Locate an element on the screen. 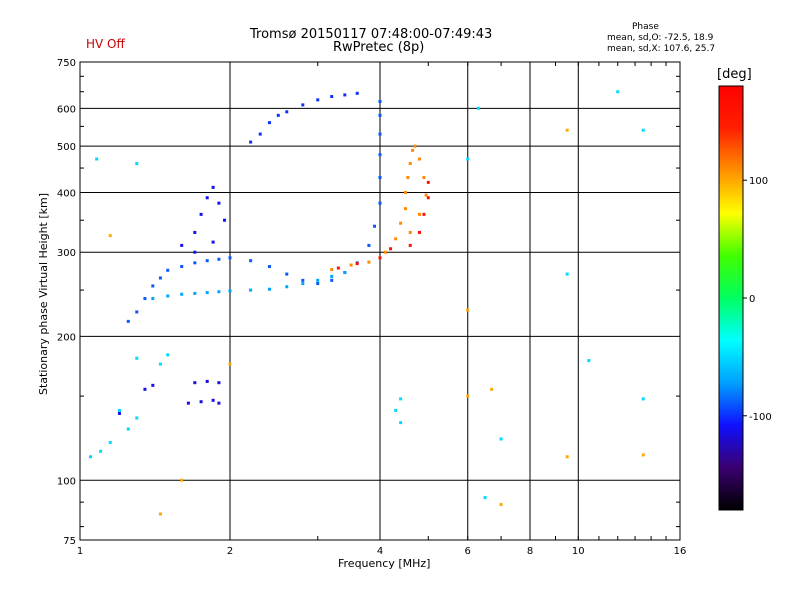 The image size is (800, 600). chart-subtitle: RwPretec (8p) is located at coordinates (379, 47).